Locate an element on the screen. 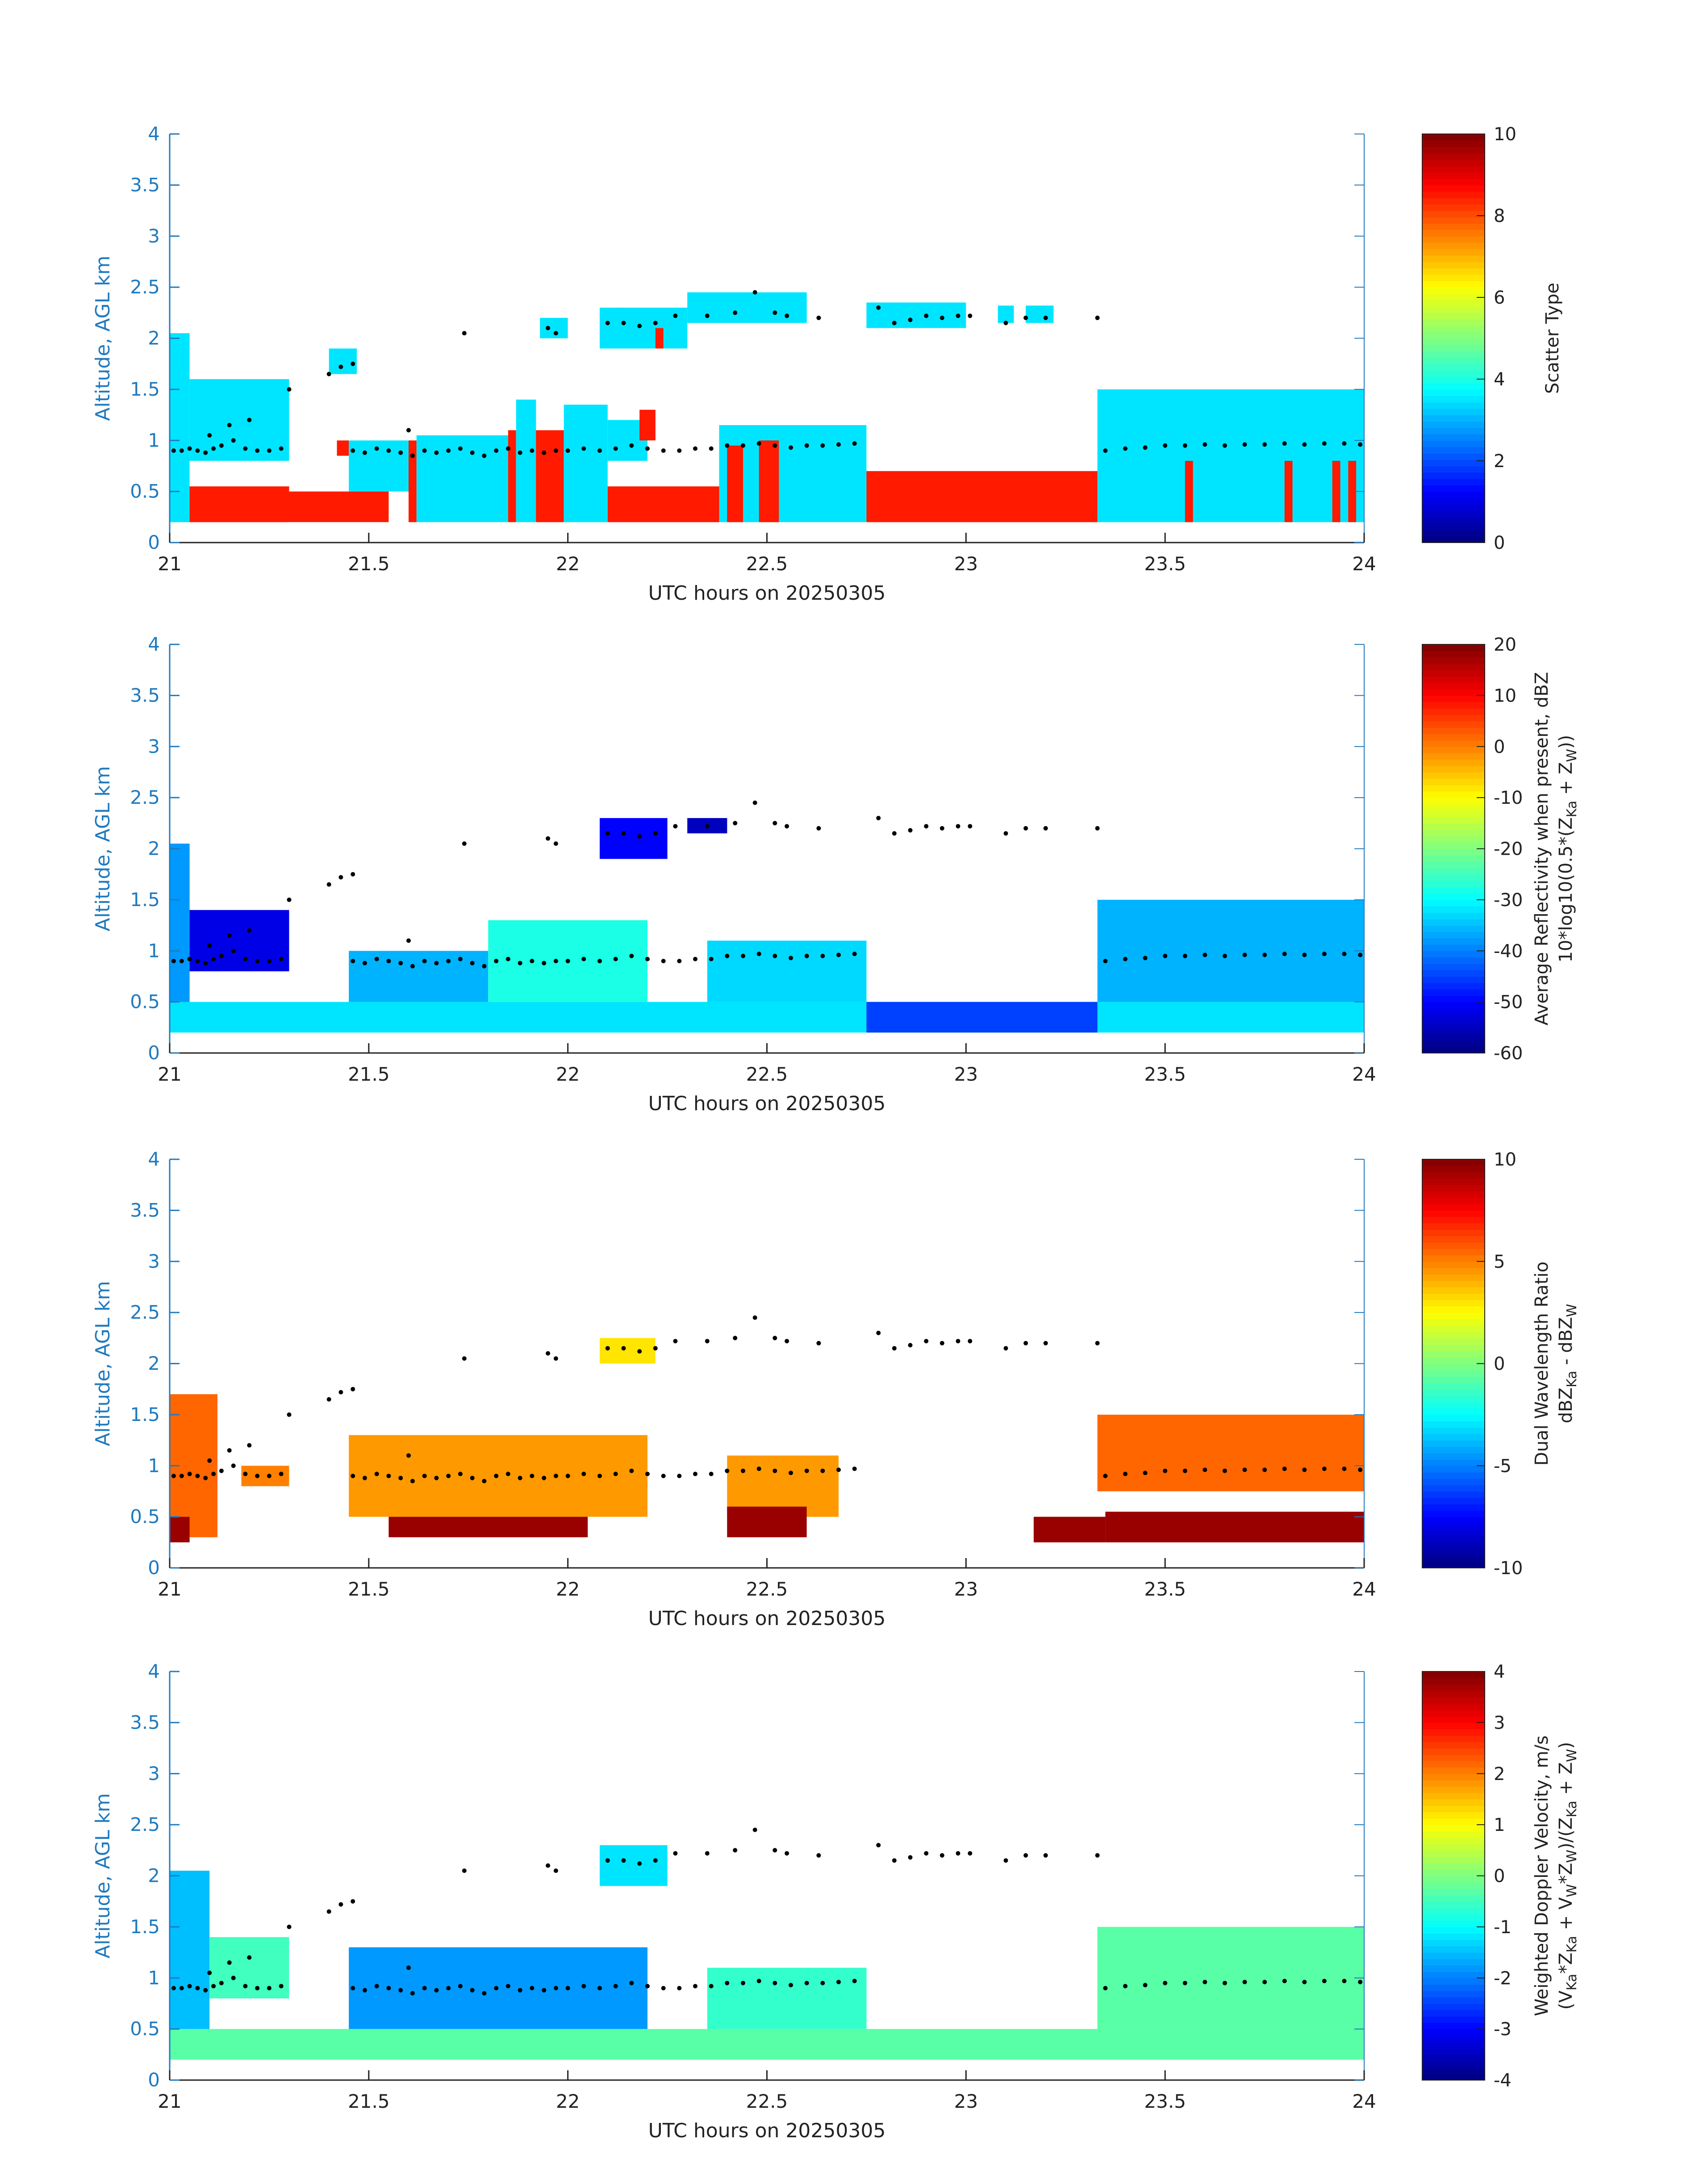 This screenshot has width=1708, height=2177. colorbar-label-subscript: Ka is located at coordinates (1572, 1982).